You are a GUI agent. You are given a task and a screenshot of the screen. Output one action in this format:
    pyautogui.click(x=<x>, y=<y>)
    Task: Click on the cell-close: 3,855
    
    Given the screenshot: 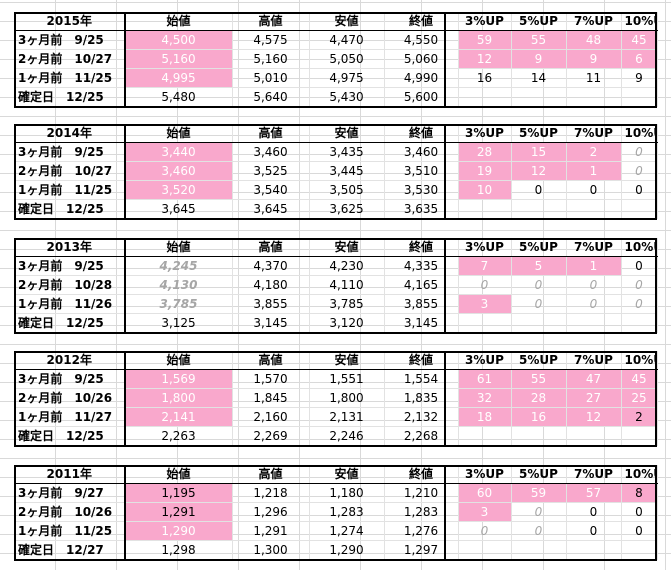 What is the action you would take?
    pyautogui.click(x=421, y=304)
    